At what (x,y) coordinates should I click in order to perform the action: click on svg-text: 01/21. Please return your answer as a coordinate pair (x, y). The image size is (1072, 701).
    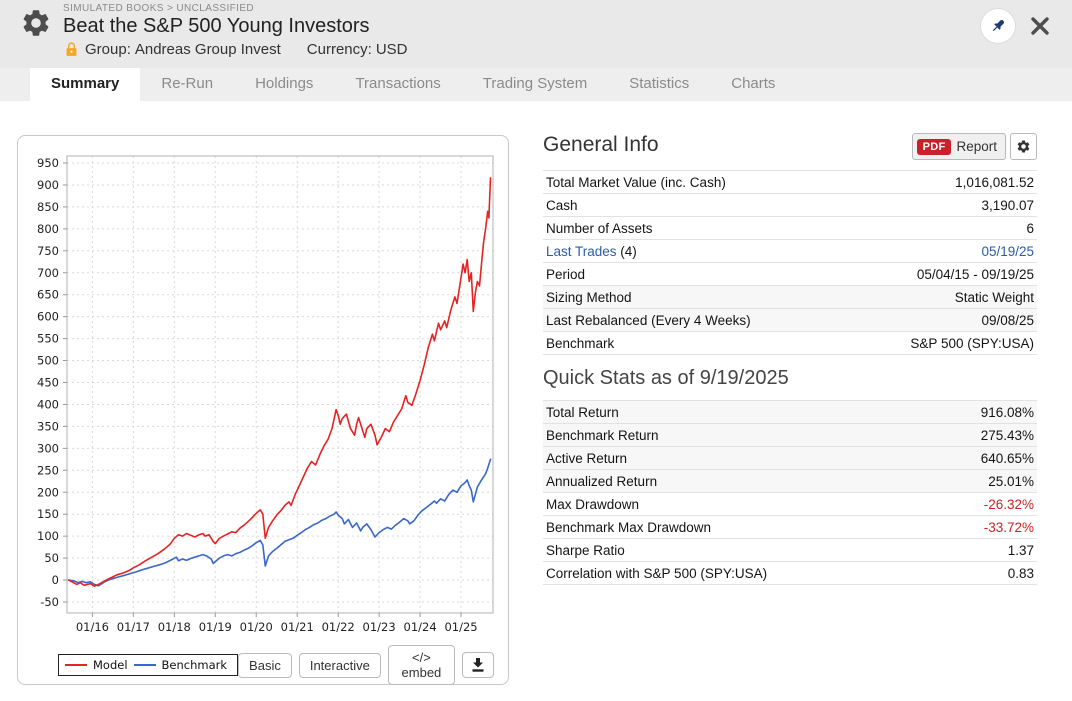
    Looking at the image, I should click on (297, 627).